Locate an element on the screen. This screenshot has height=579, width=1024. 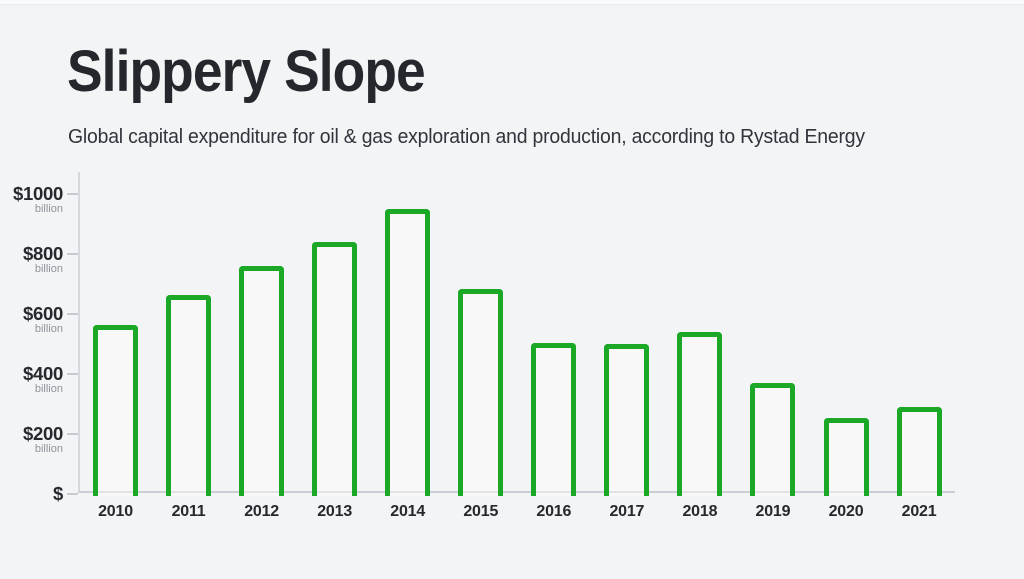
bar-2011 is located at coordinates (189, 395).